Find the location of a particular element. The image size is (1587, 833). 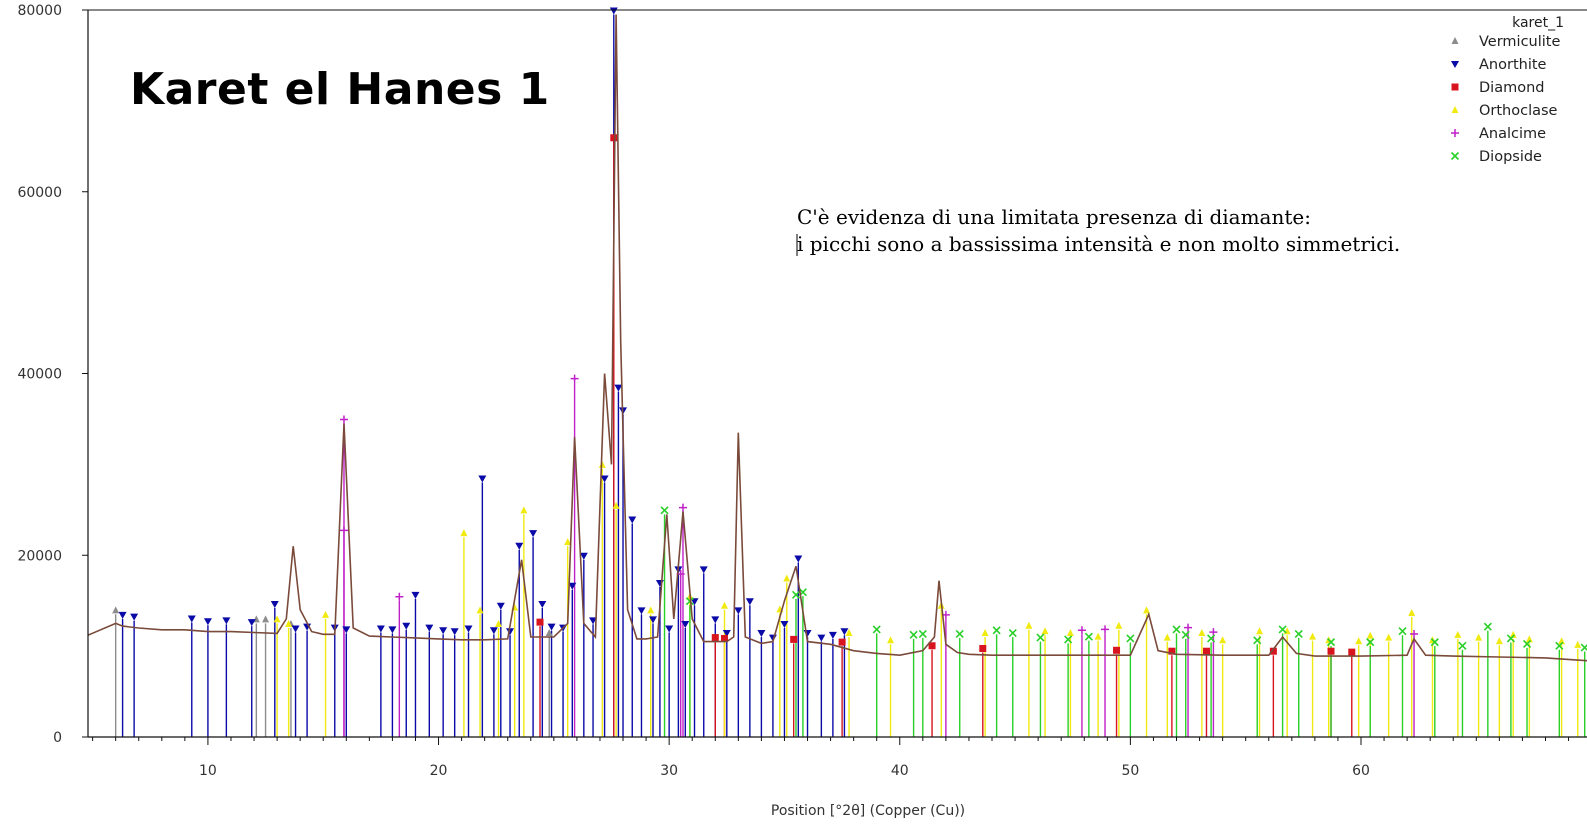

x-axis-title: Position [°2θ] (Copper (Cu)) is located at coordinates (868, 811).